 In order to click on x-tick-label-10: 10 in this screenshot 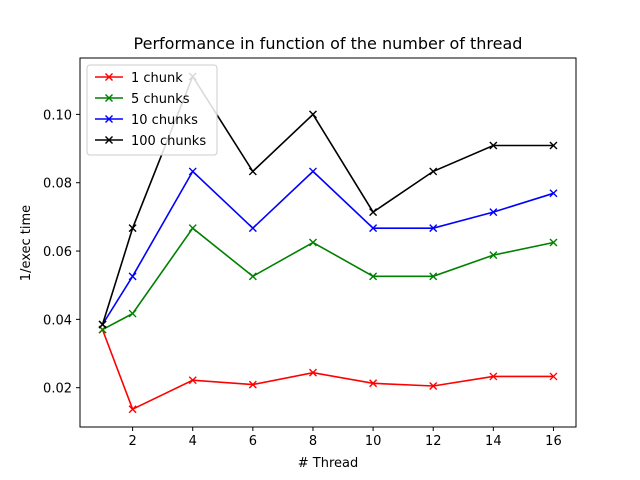, I will do `click(373, 441)`.